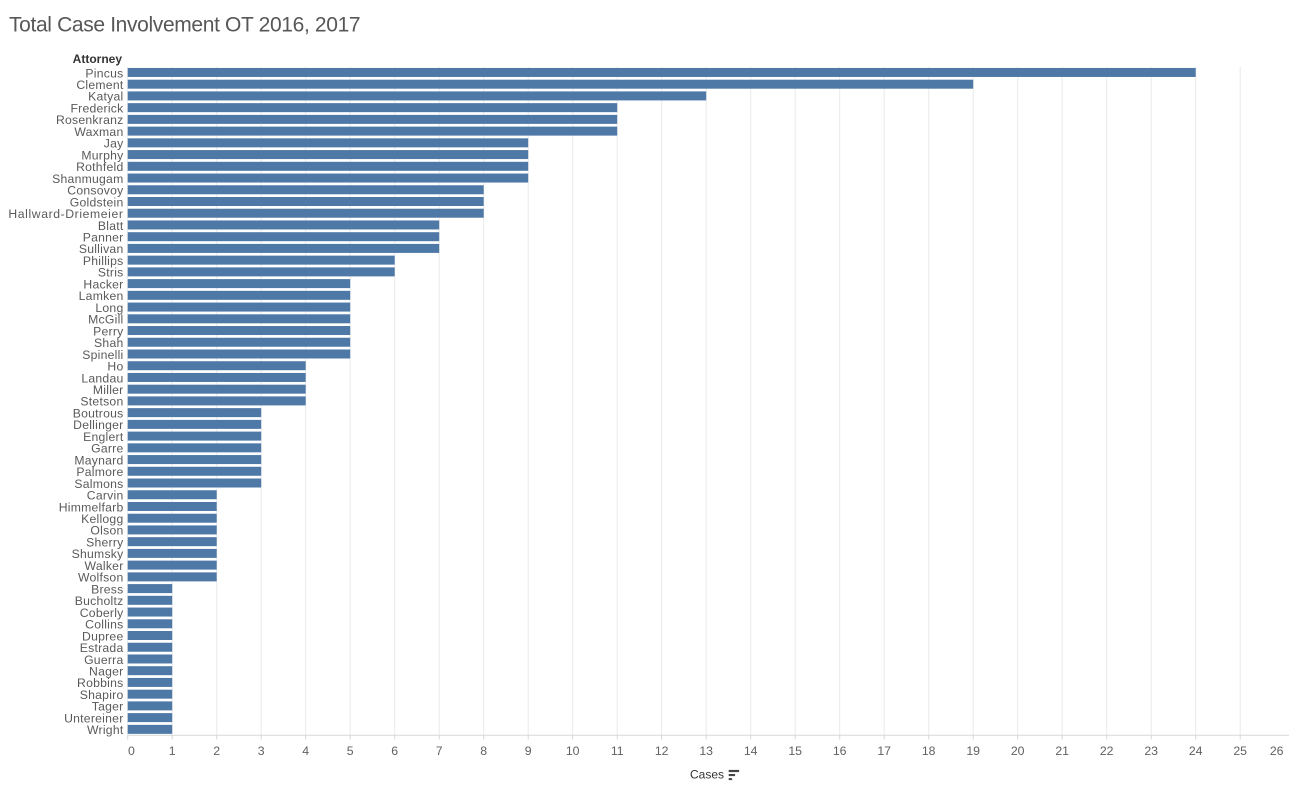 Image resolution: width=1289 pixels, height=785 pixels. Describe the element at coordinates (172, 751) in the screenshot. I see `svg-text: 1` at that location.